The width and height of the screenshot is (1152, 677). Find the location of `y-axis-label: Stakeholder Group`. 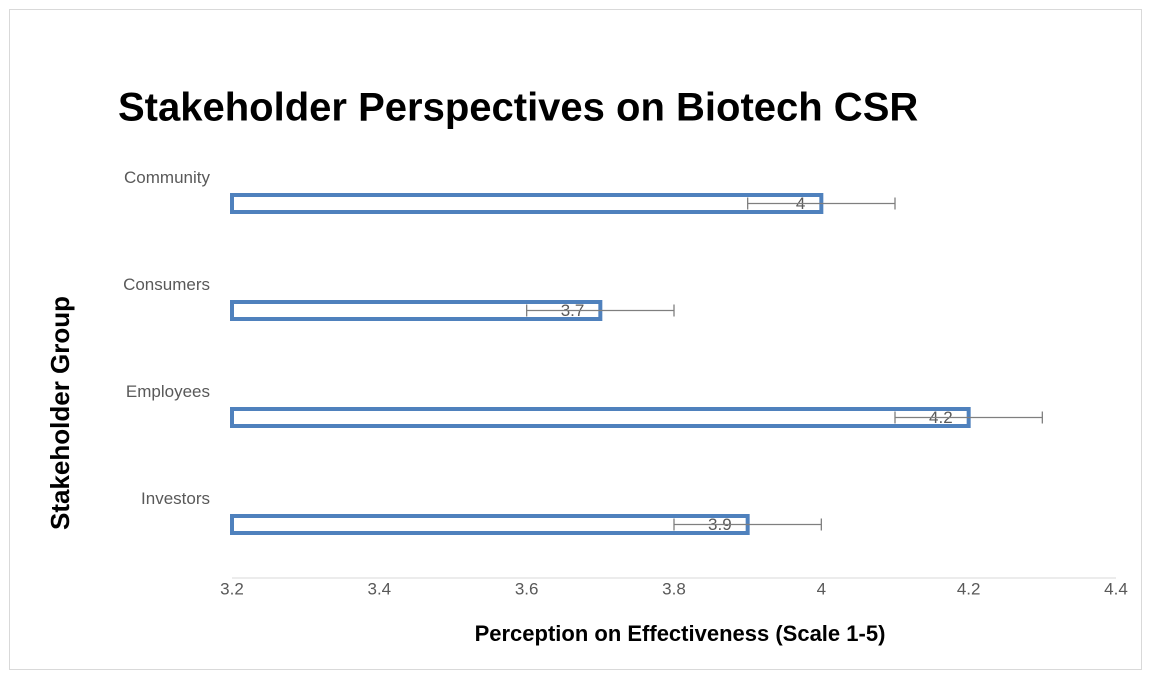

y-axis-label: Stakeholder Group is located at coordinates (60, 413).